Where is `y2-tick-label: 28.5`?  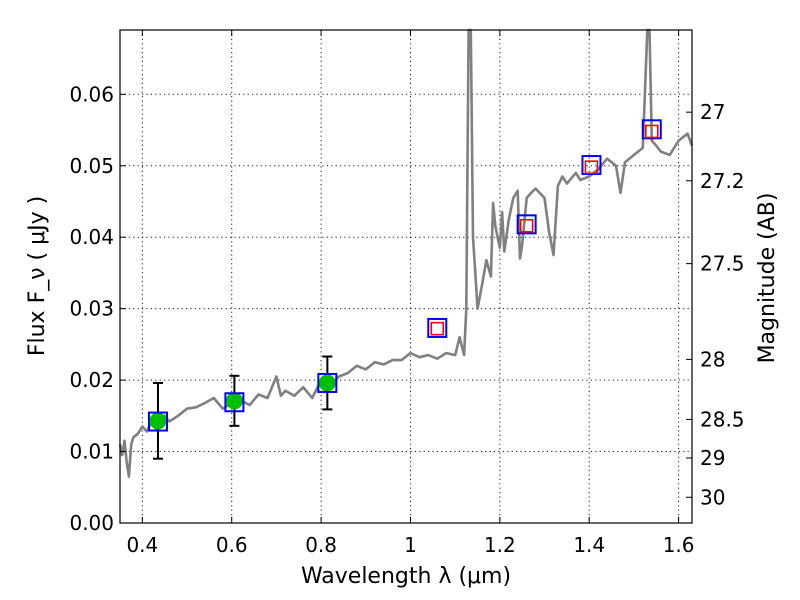 y2-tick-label: 28.5 is located at coordinates (722, 419).